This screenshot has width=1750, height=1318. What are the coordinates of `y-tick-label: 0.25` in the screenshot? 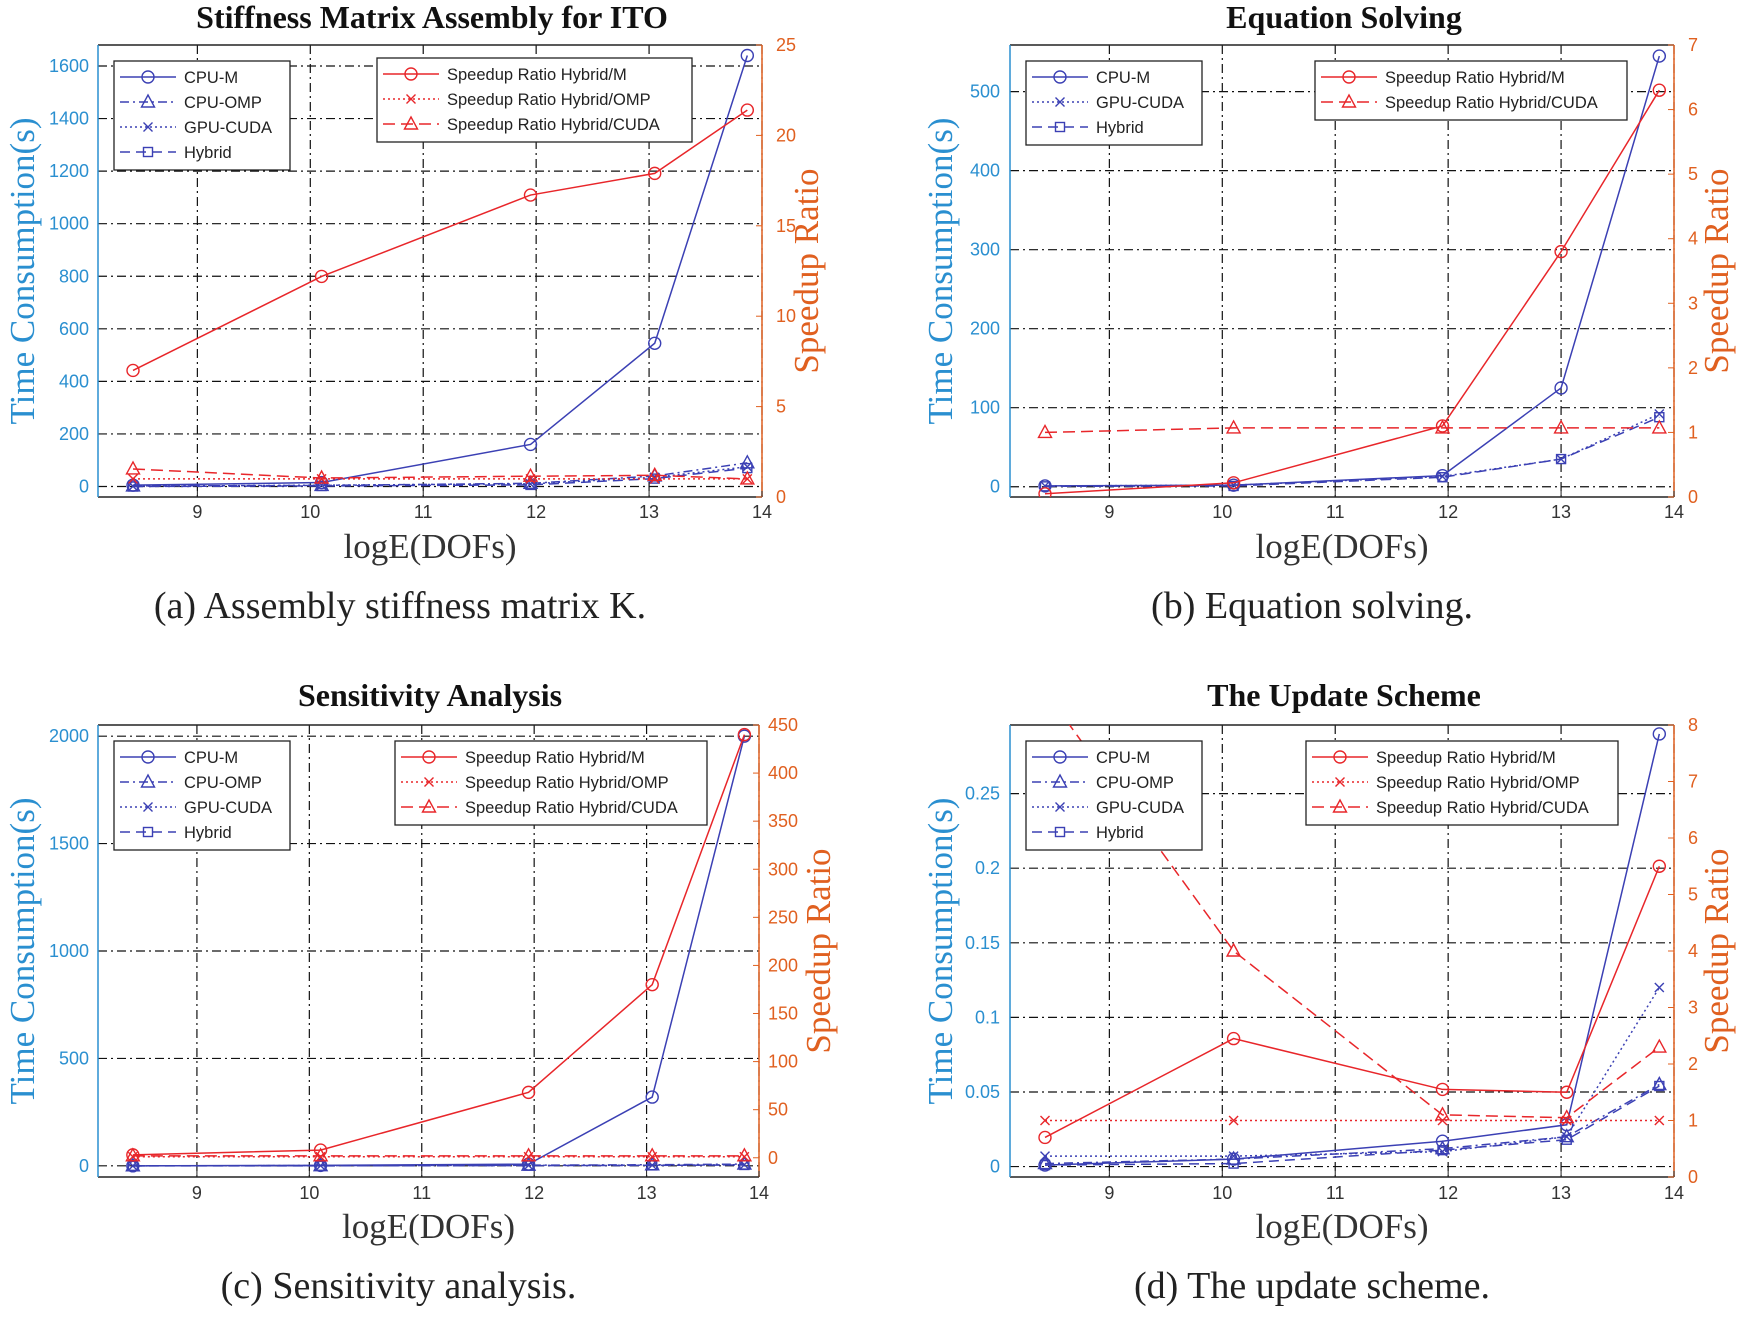 It's located at (982, 794).